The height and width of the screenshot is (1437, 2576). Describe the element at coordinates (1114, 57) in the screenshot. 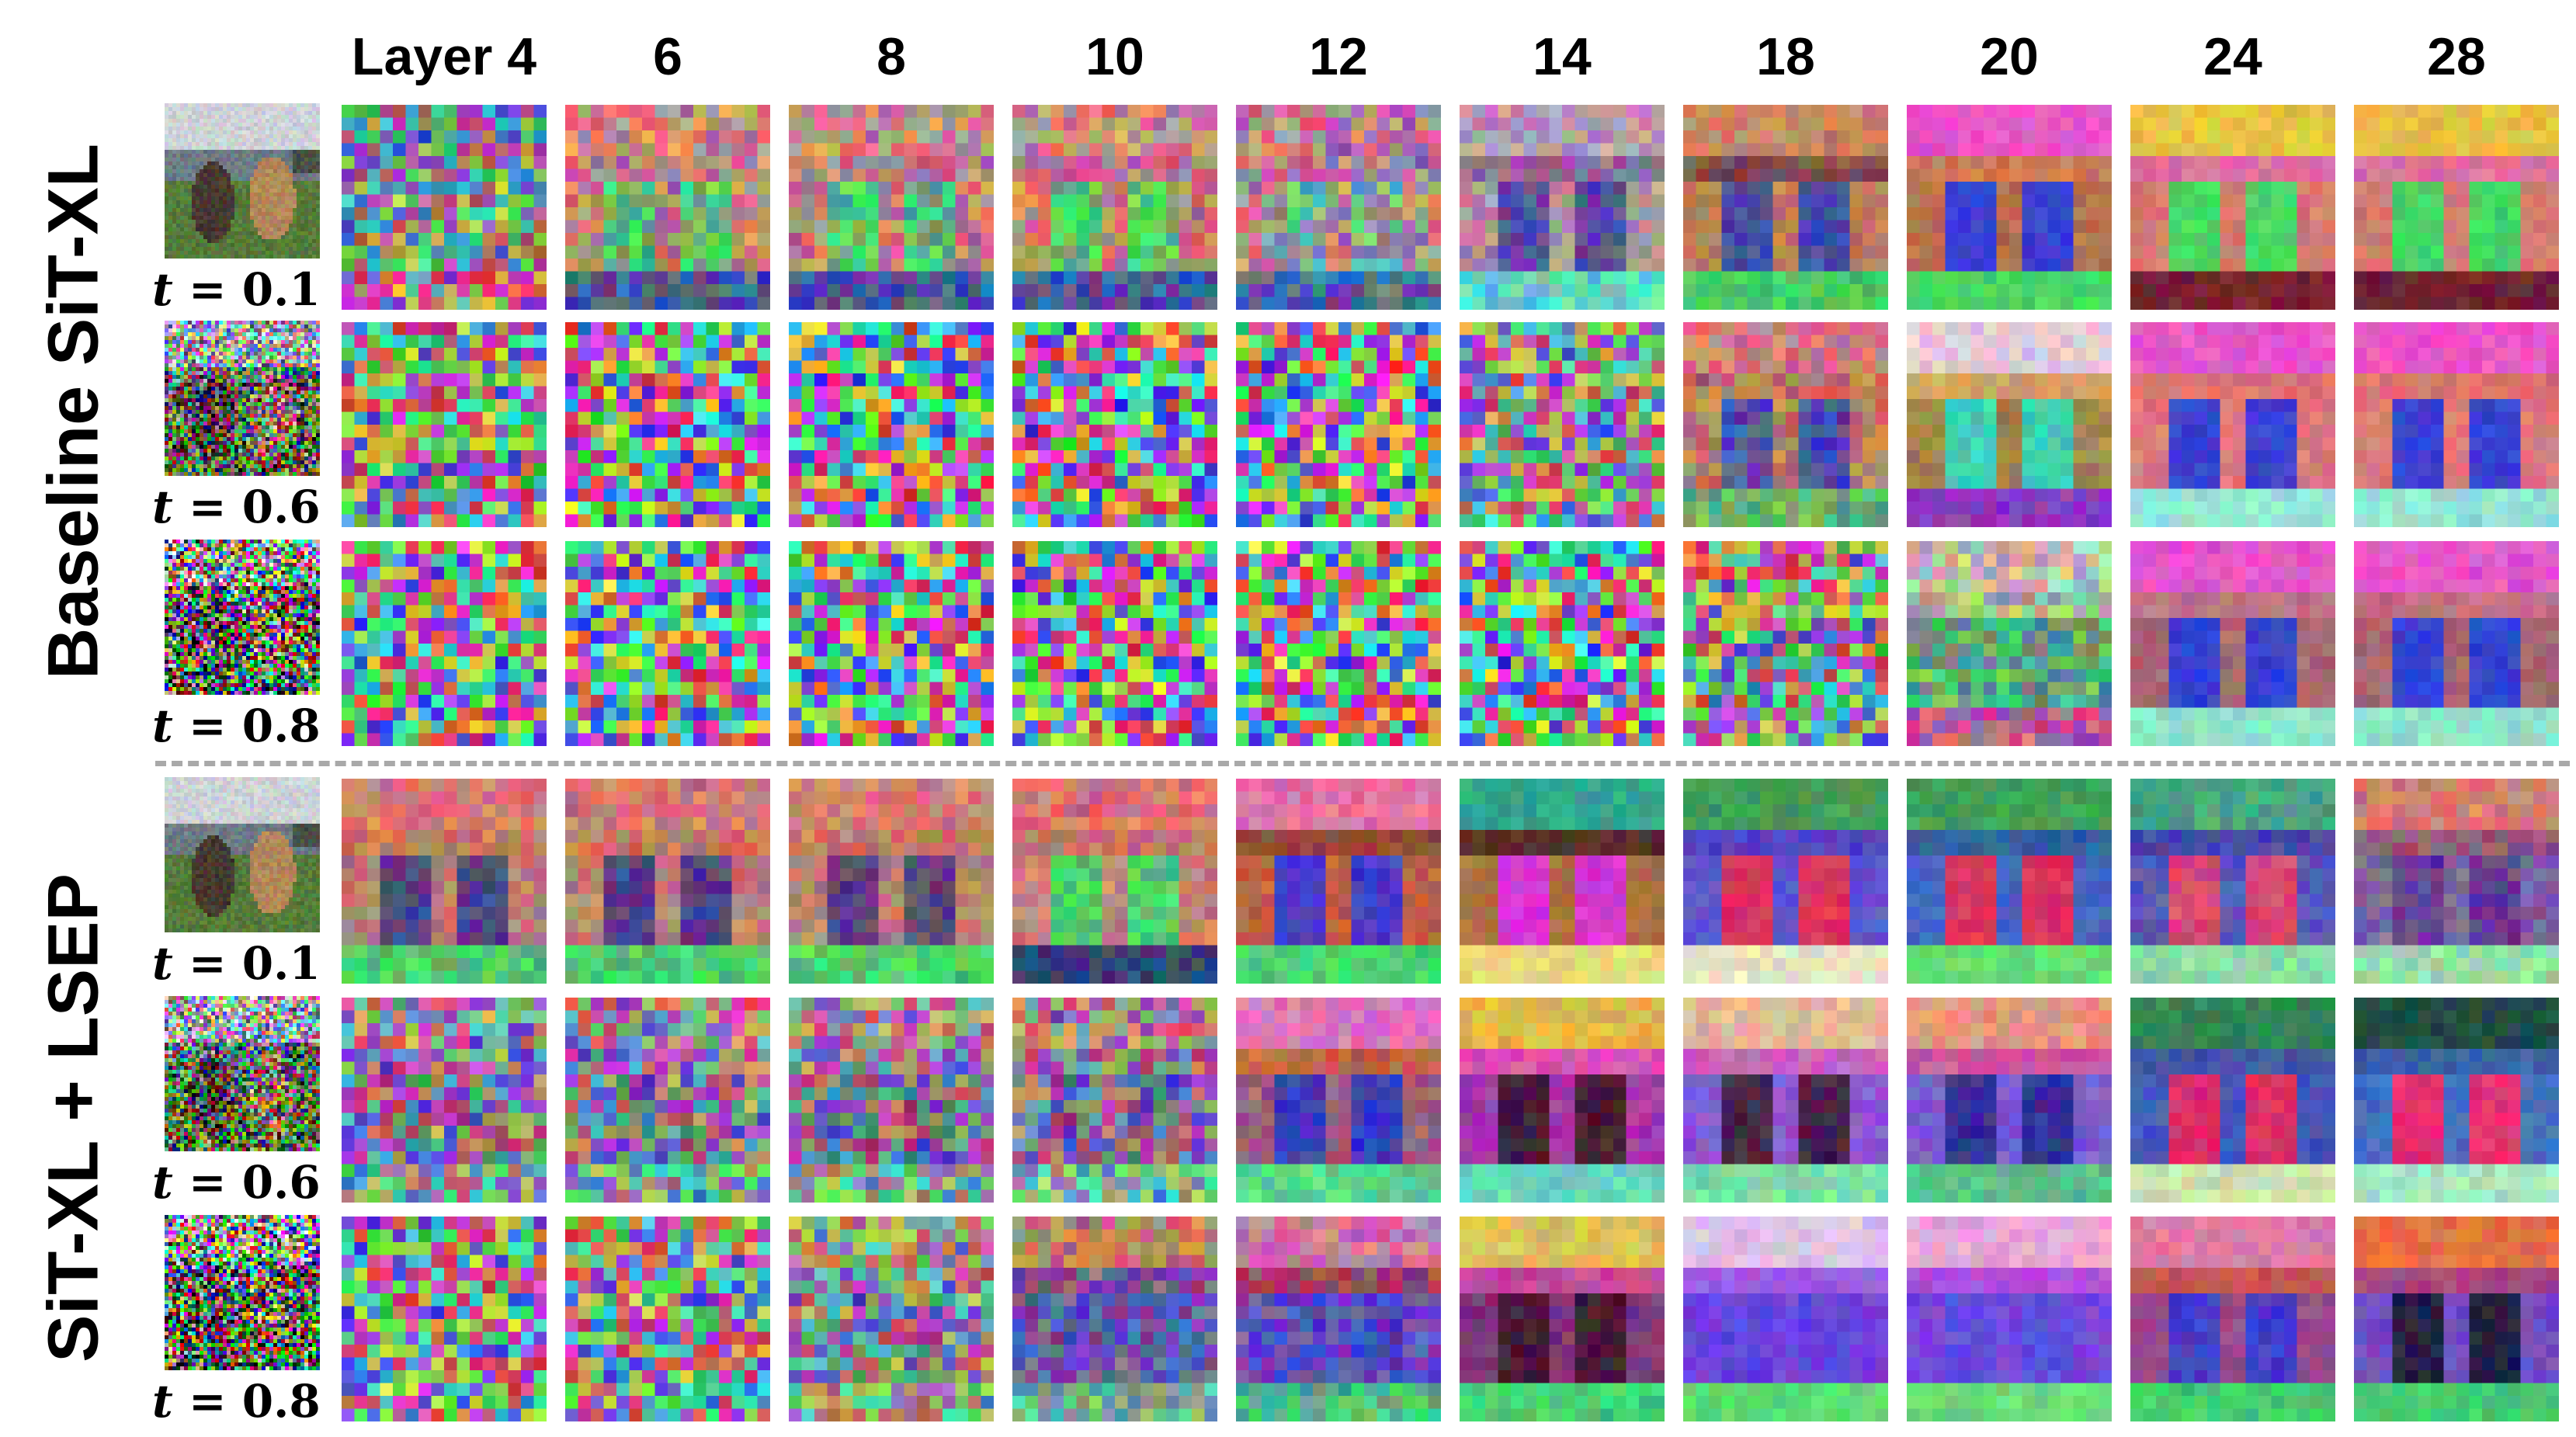

I see `column-header: 10` at that location.